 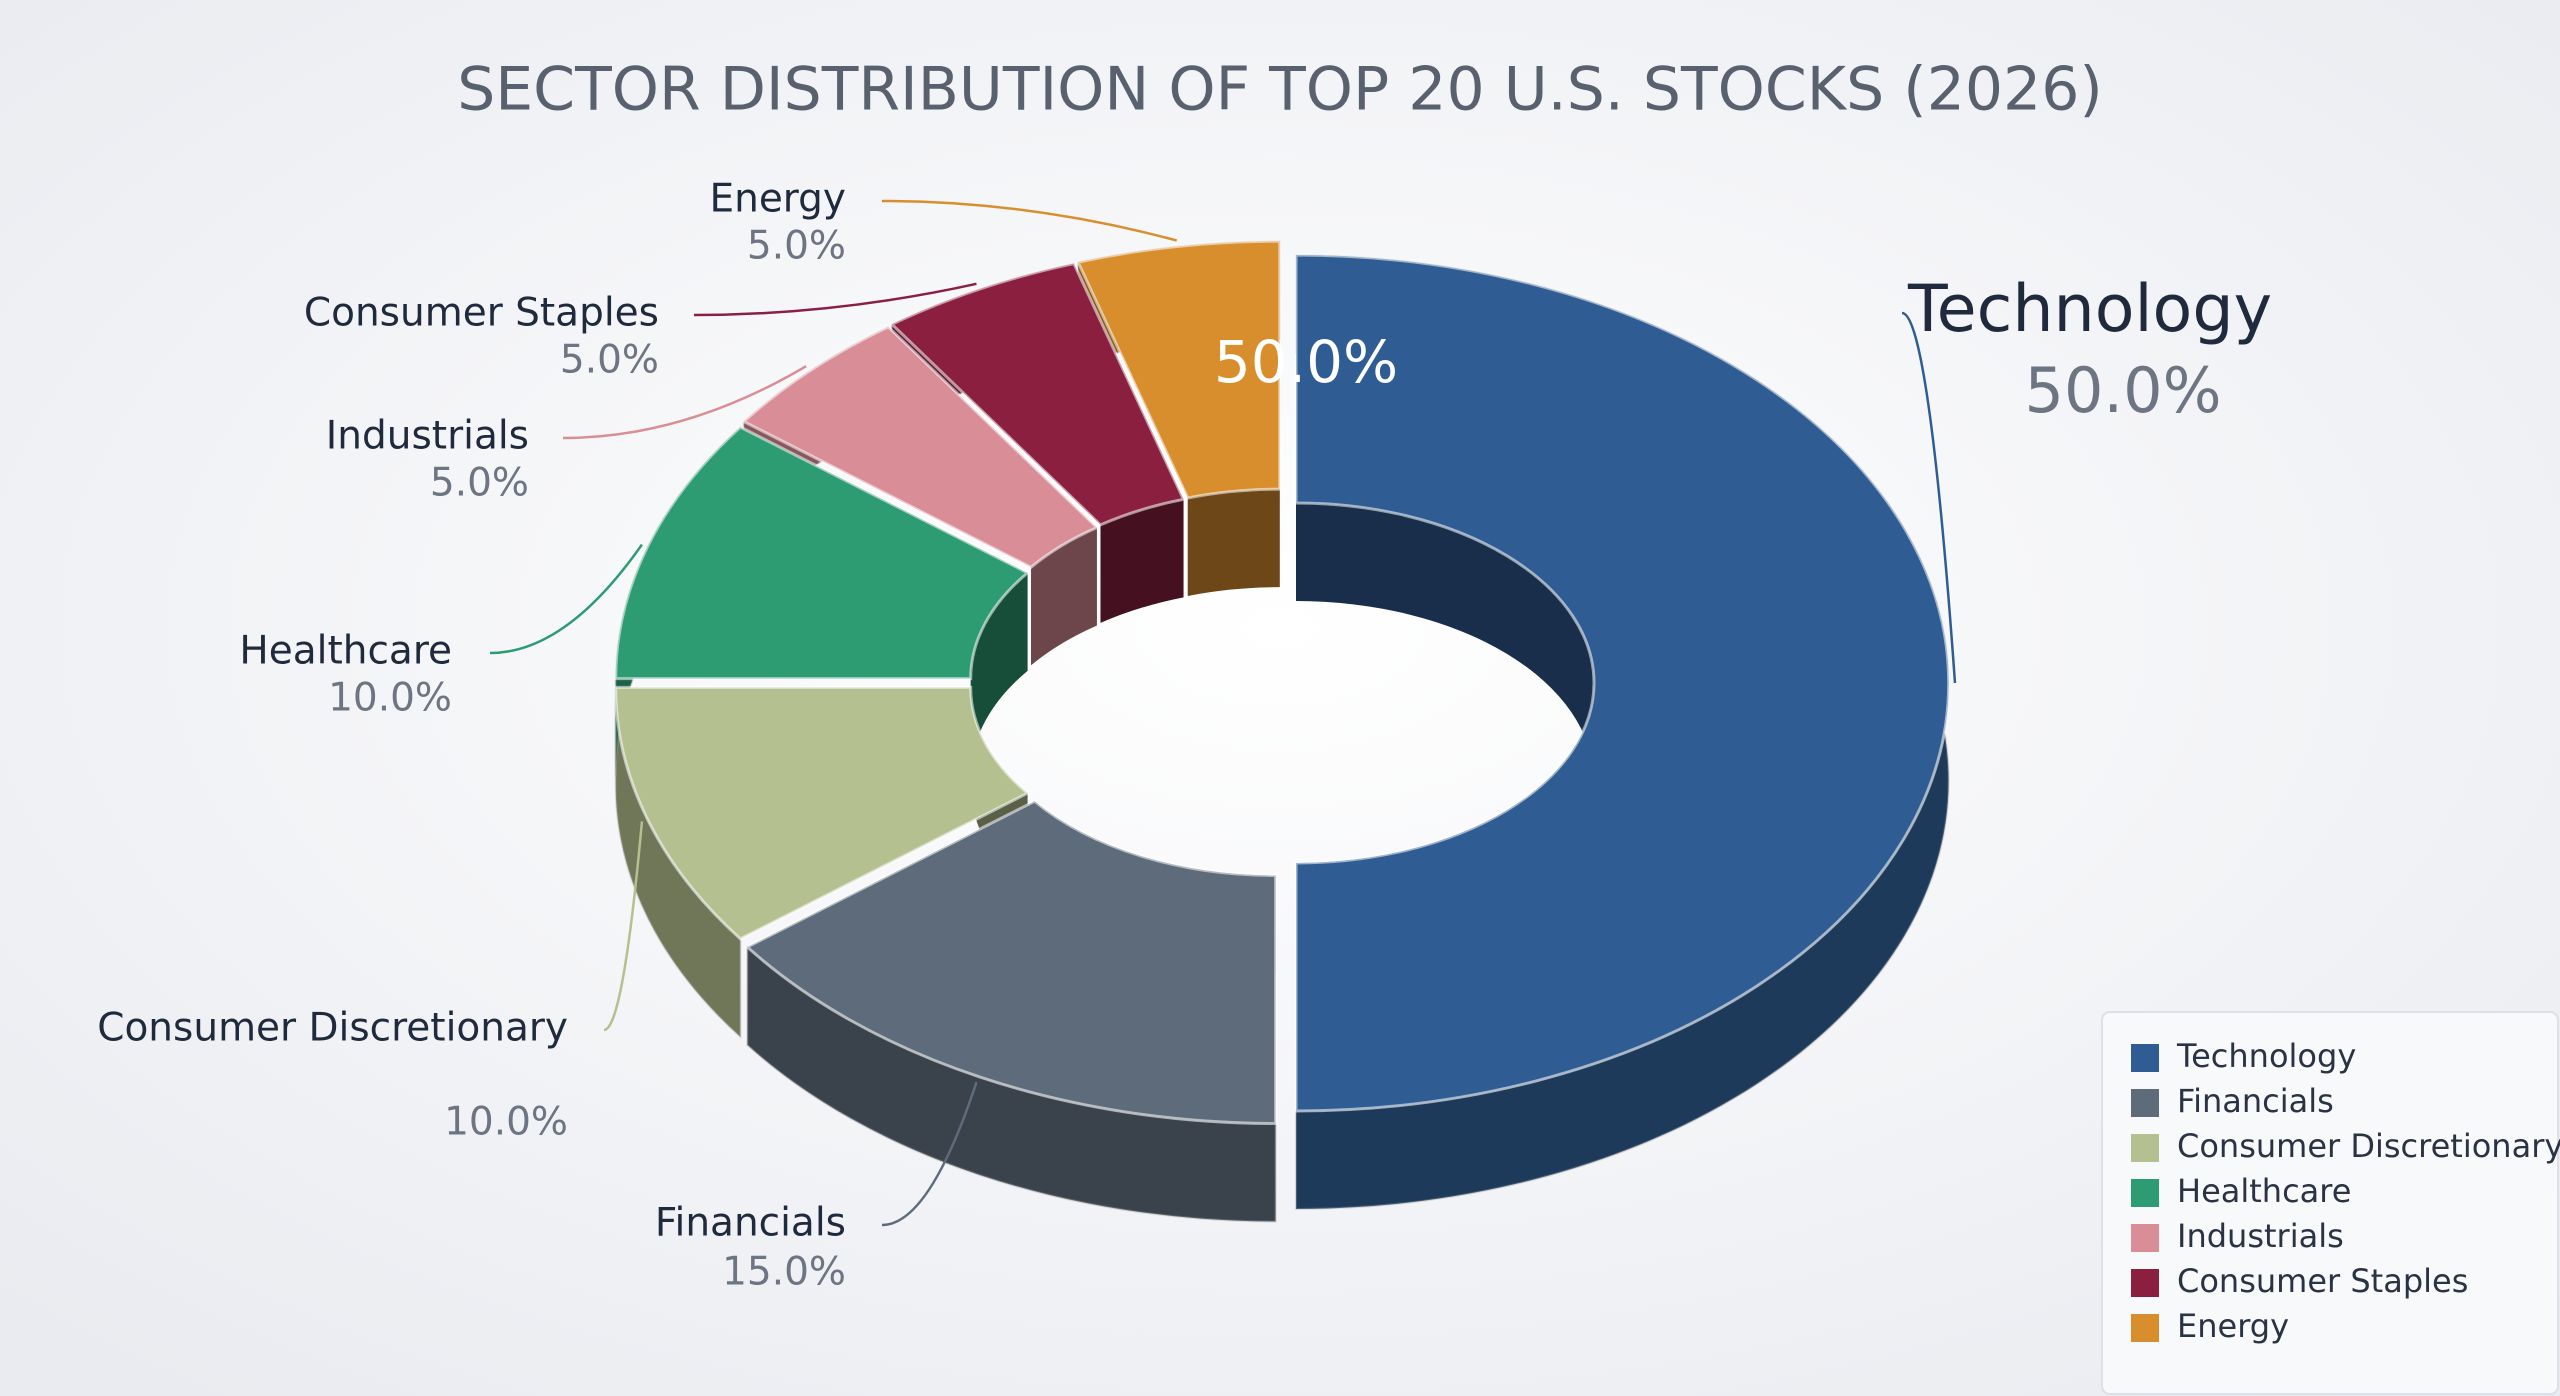 I want to click on slice-inner-label: 50.0%, so click(x=1306, y=362).